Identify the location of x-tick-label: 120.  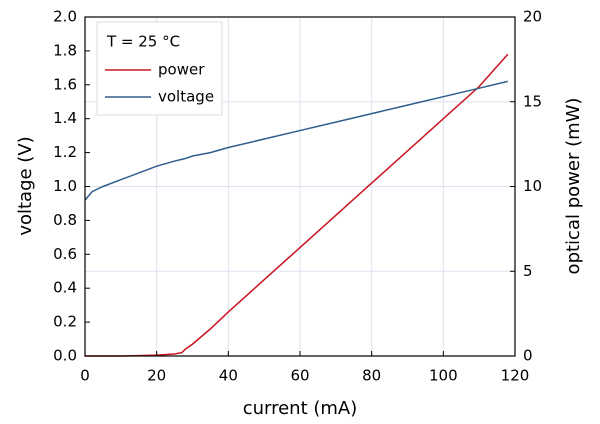
(515, 376).